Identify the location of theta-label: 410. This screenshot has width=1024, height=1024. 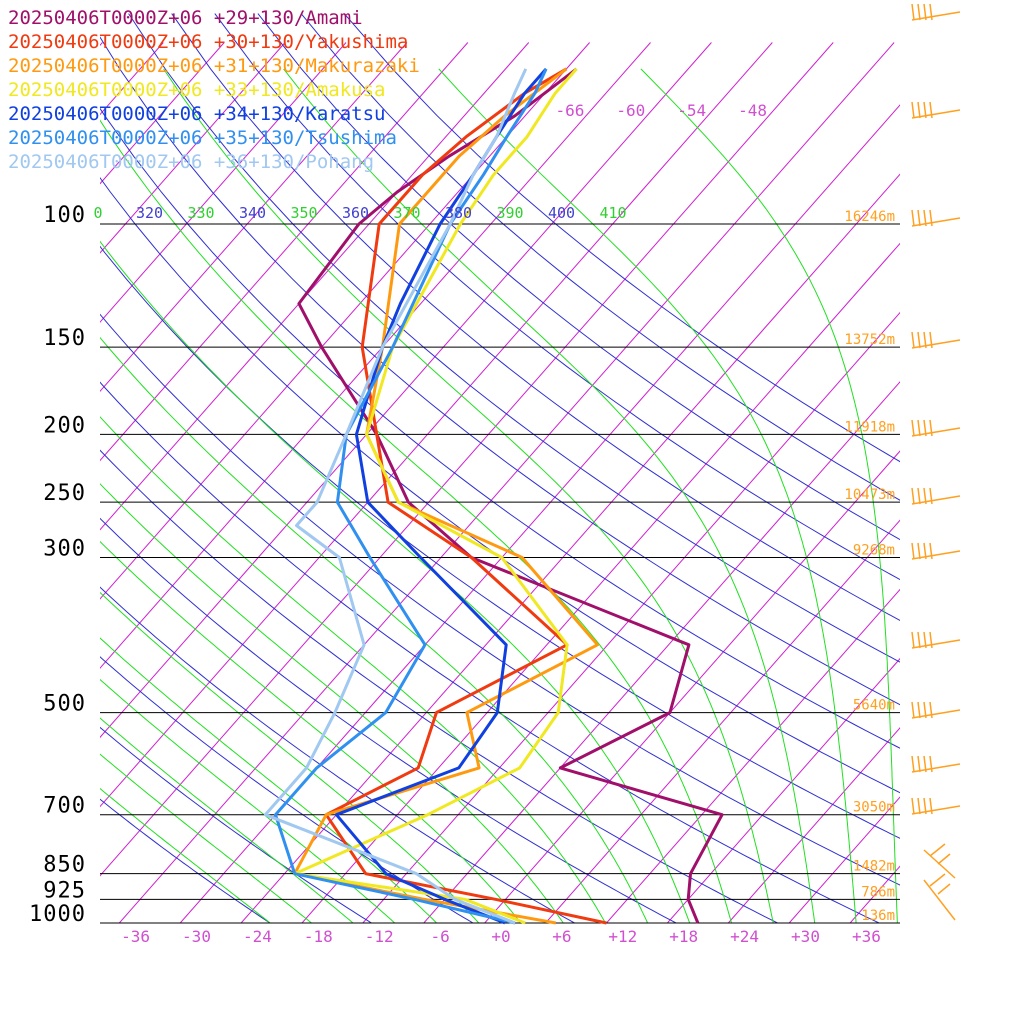
(612, 213).